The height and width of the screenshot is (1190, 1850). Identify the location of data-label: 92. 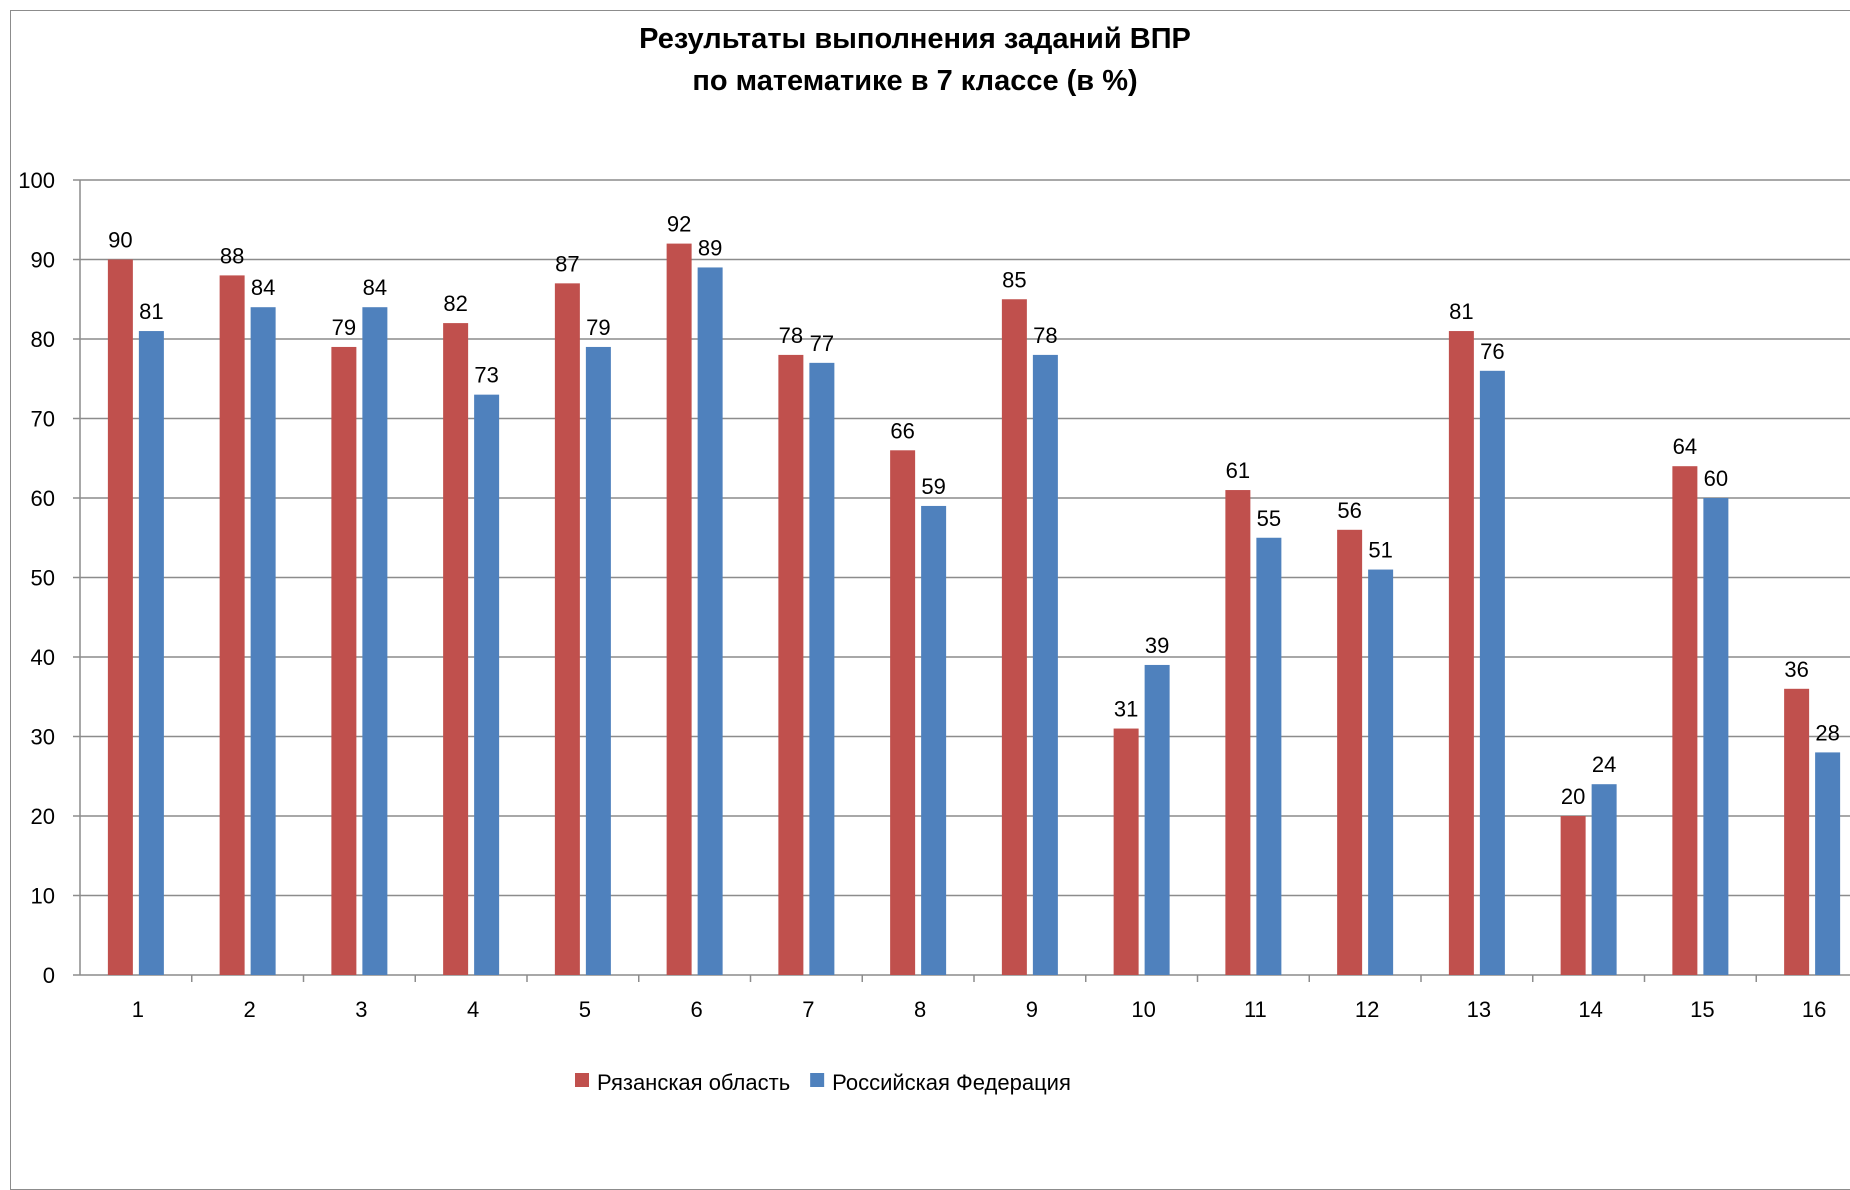
(679, 224).